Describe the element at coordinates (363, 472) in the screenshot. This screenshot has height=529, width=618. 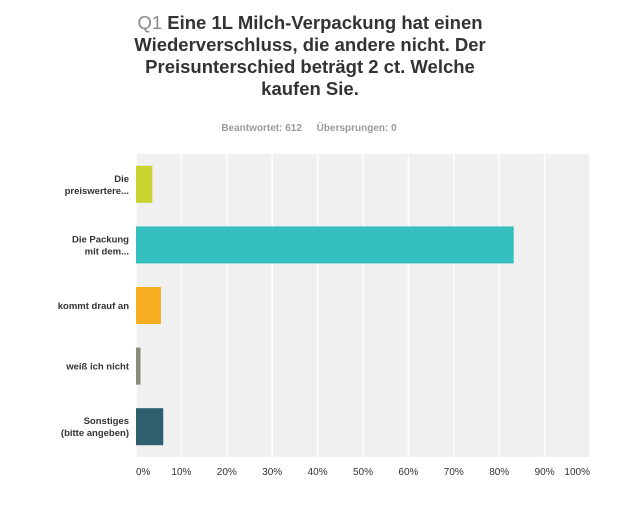
I see `x-tick-label: 50%` at that location.